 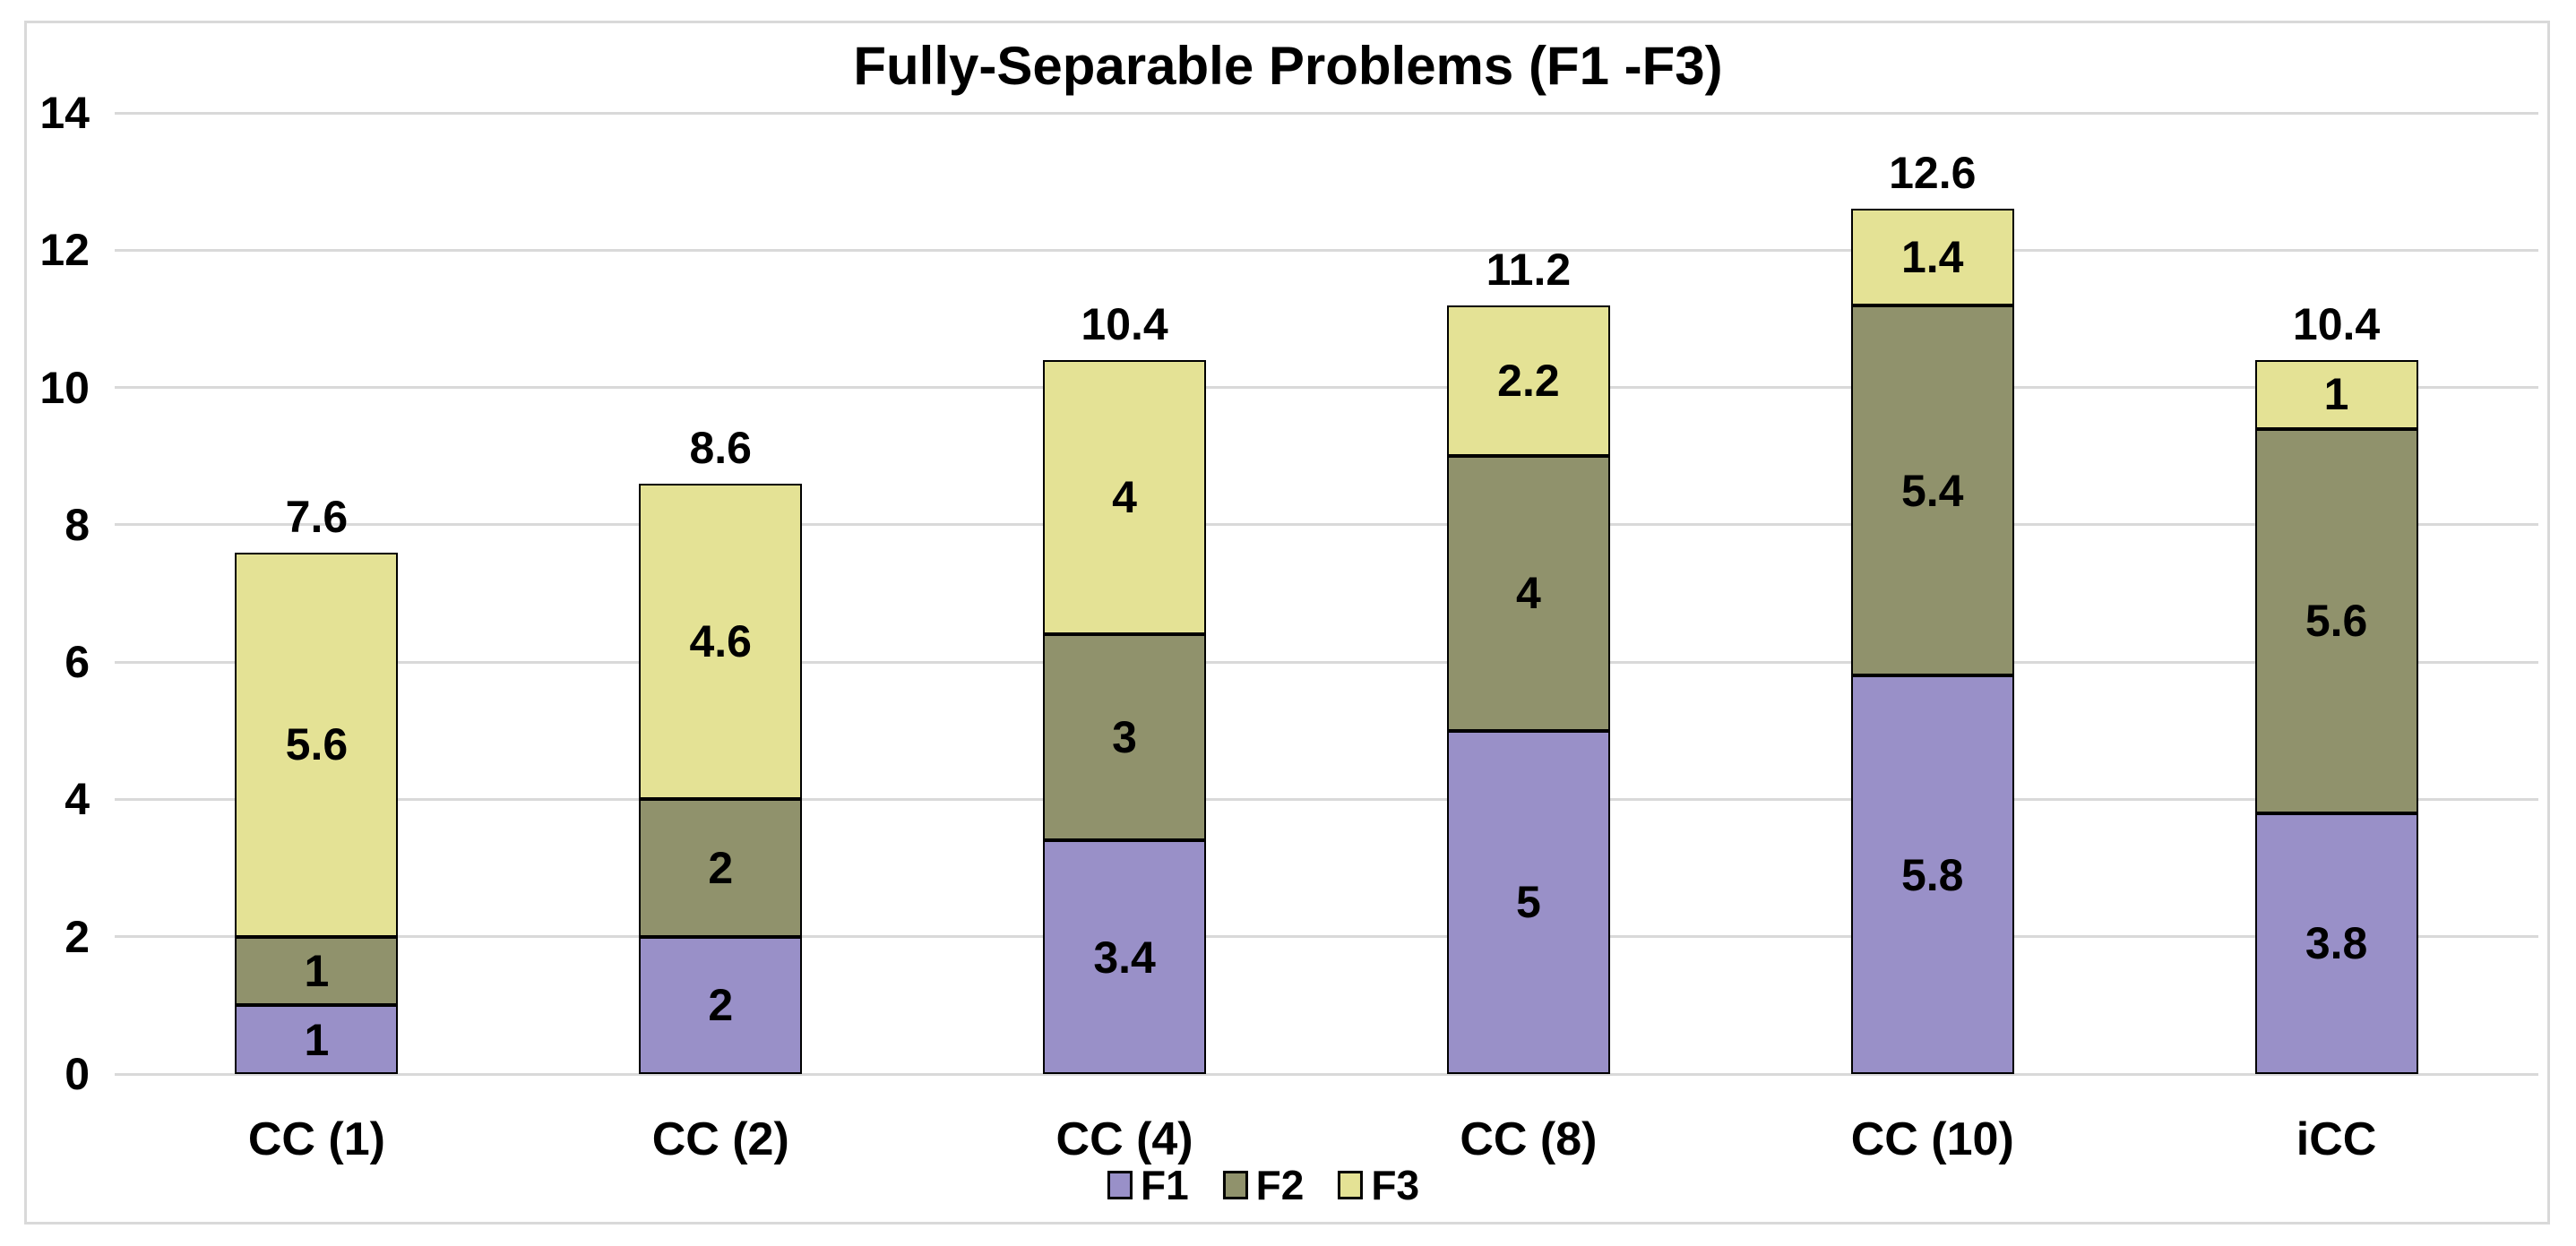 I want to click on legend-label-f3: F3, so click(x=1396, y=1185).